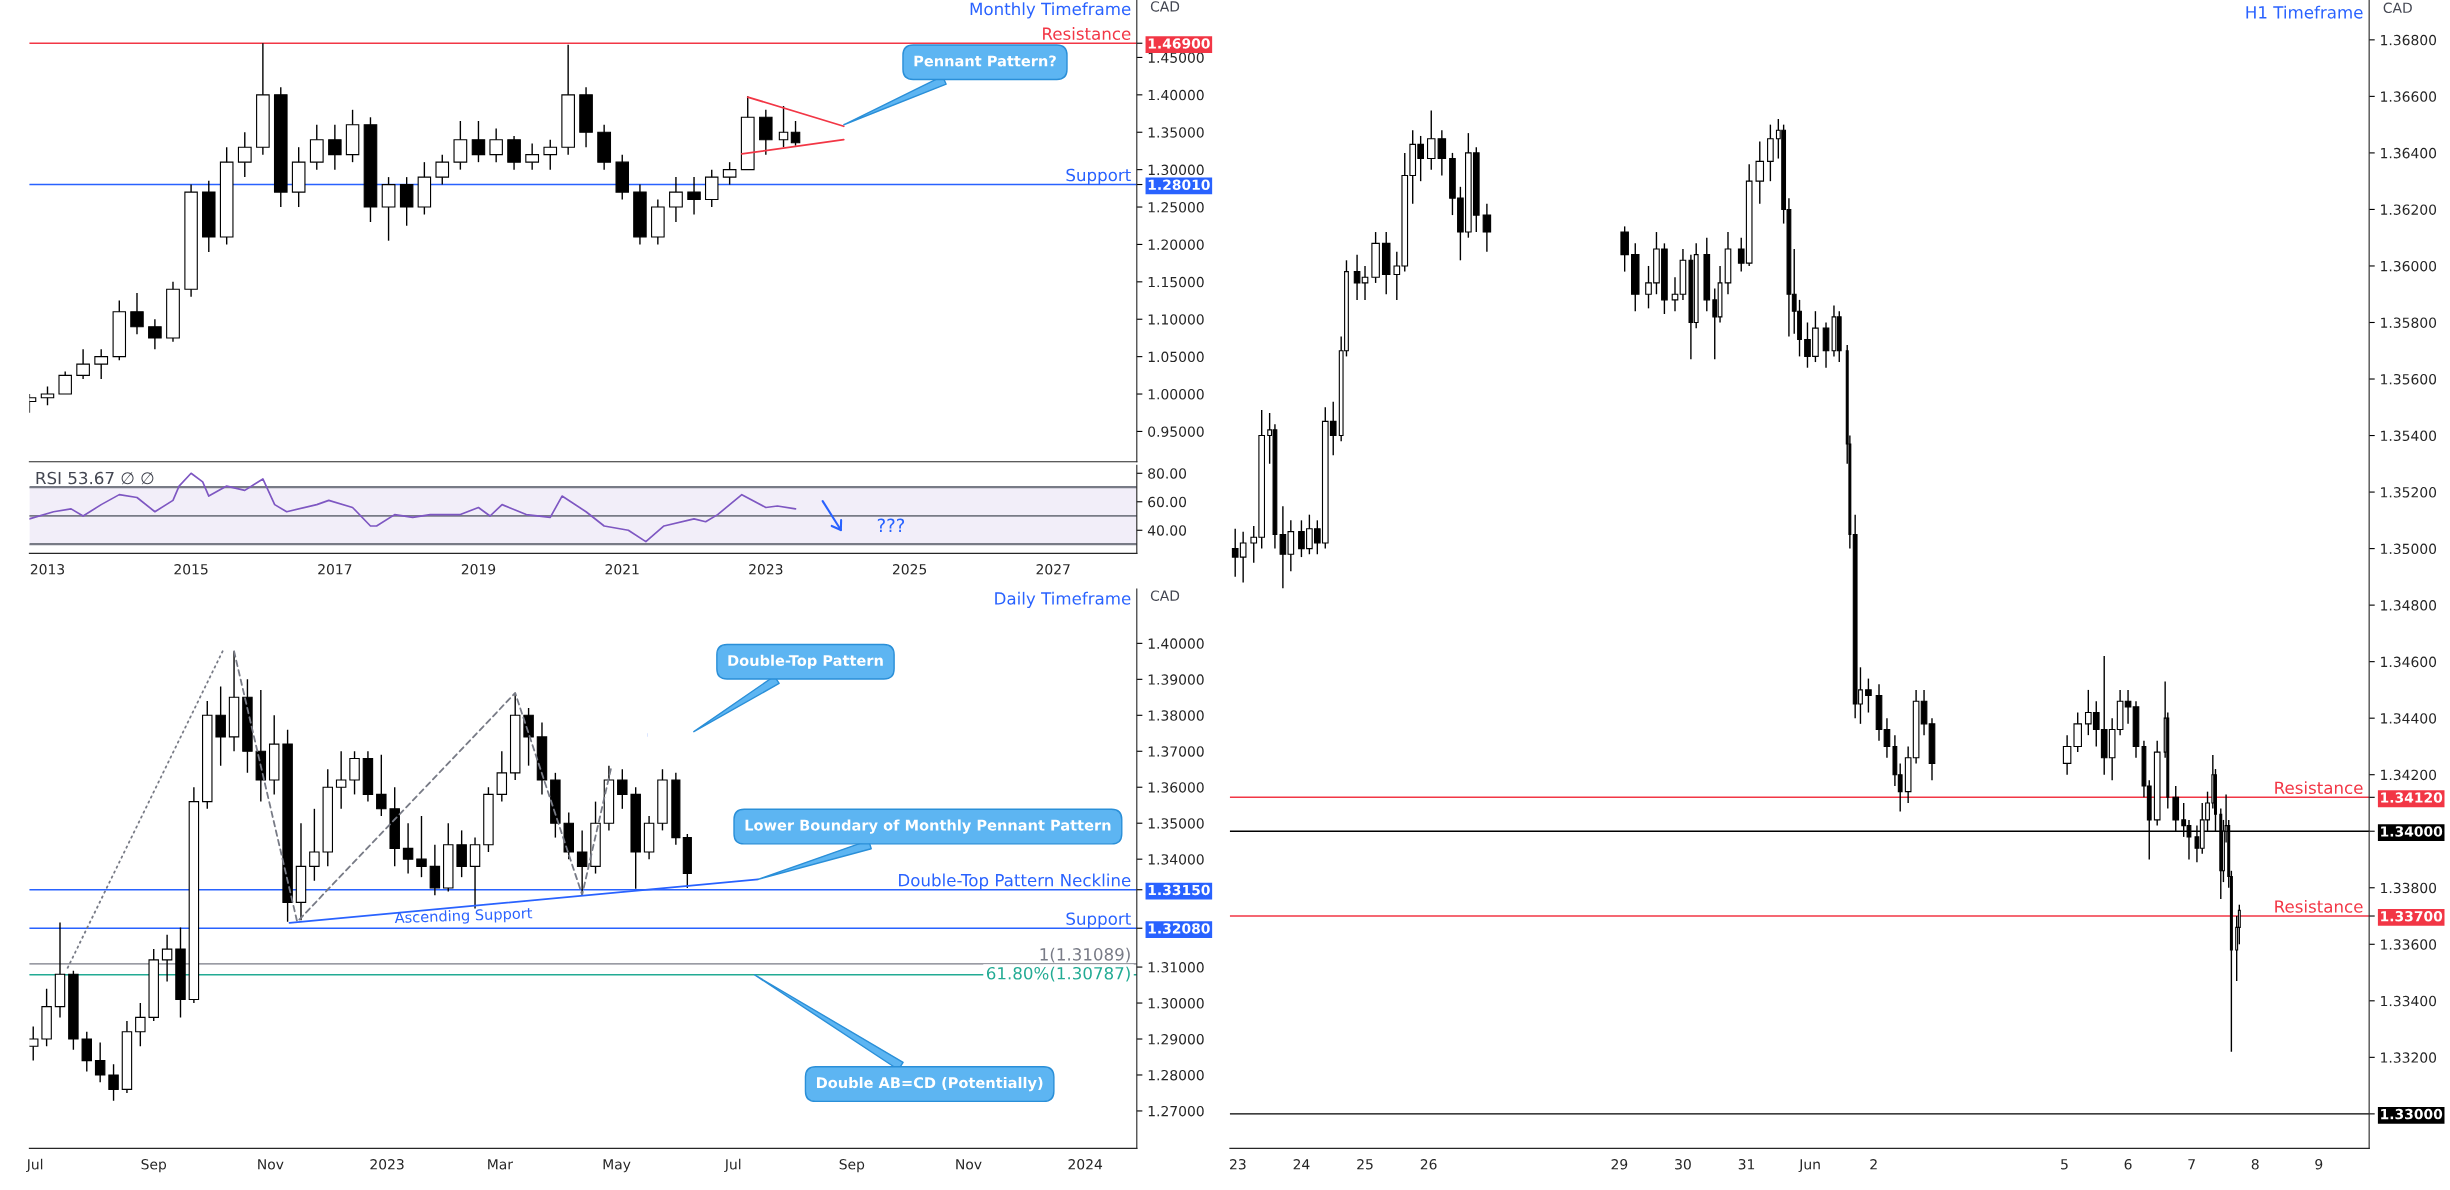 The height and width of the screenshot is (1190, 2450). What do you see at coordinates (1176, 431) in the screenshot?
I see `y-tick-label: 0.95000` at bounding box center [1176, 431].